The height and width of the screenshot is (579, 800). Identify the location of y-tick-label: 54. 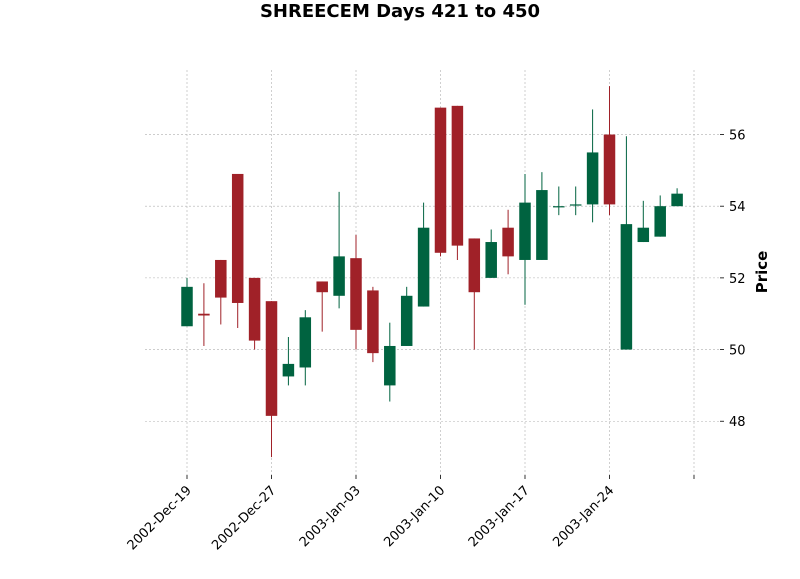
(737, 207).